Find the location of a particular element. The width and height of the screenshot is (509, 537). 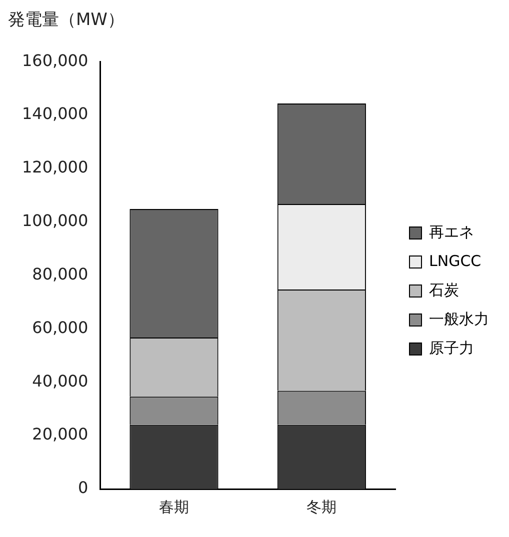

x-tick-label: 冬期 is located at coordinates (321, 507).